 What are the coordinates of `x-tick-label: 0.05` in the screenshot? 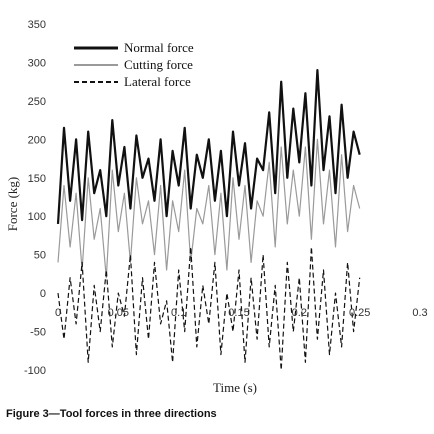 It's located at (118, 313).